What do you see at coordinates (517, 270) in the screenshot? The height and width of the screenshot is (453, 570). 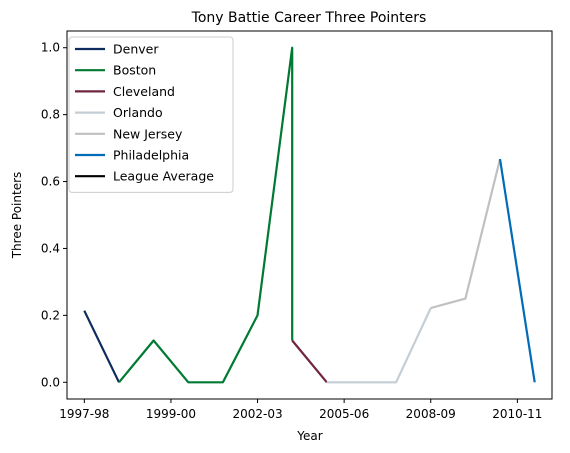 I see `series-line-philadelphia` at bounding box center [517, 270].